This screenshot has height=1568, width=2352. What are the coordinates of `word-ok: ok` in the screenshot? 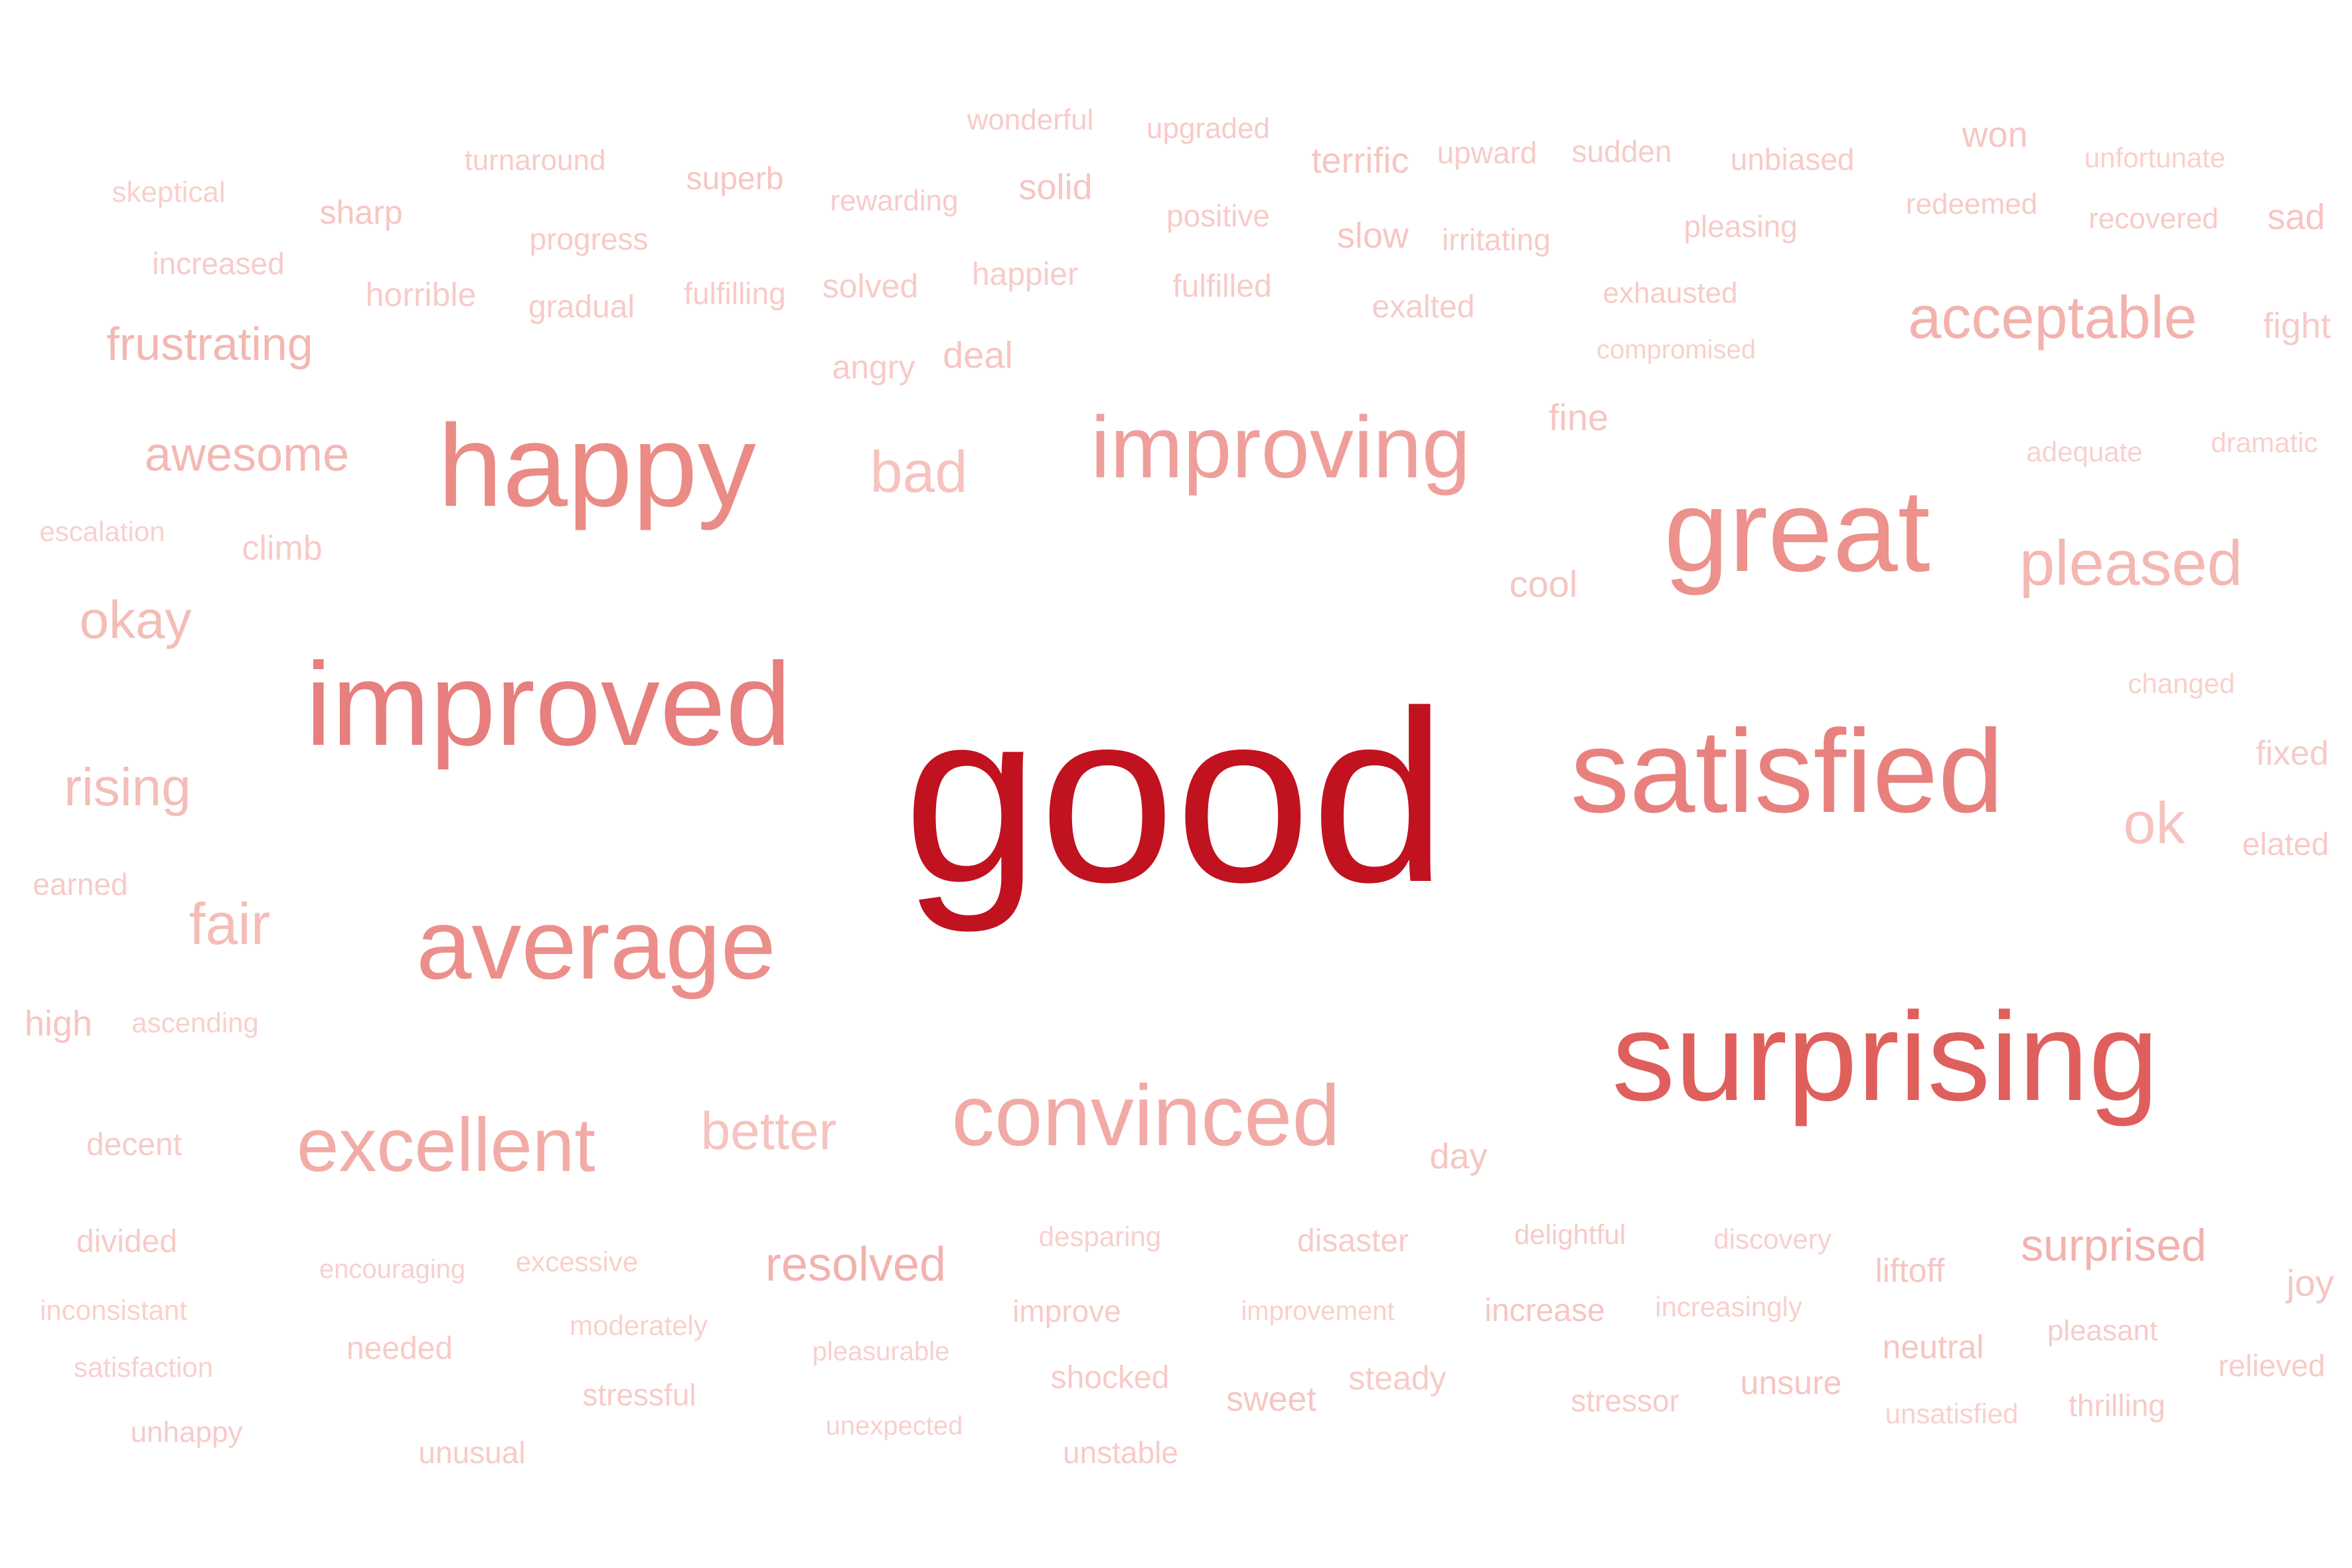 It's located at (2154, 823).